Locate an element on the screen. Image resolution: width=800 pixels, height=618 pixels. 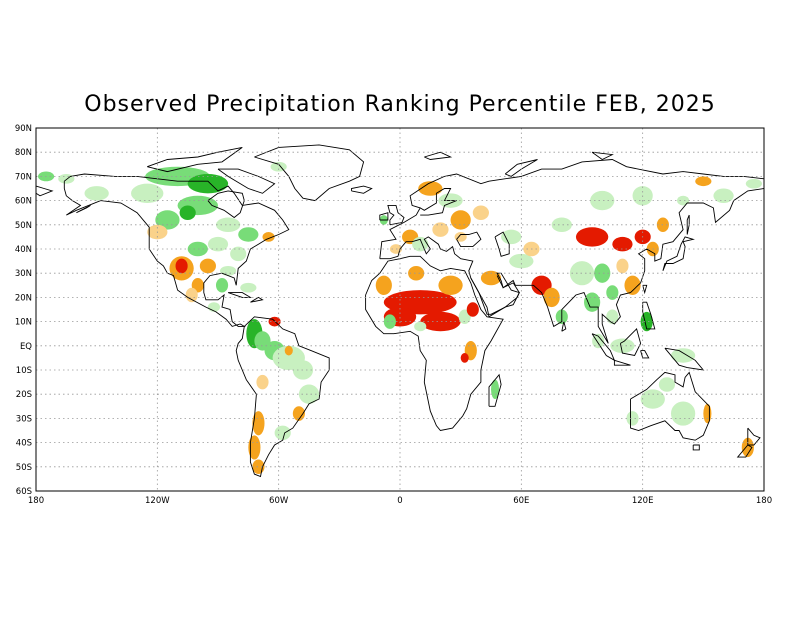
lat-label: 70N is located at coordinates (23, 177).